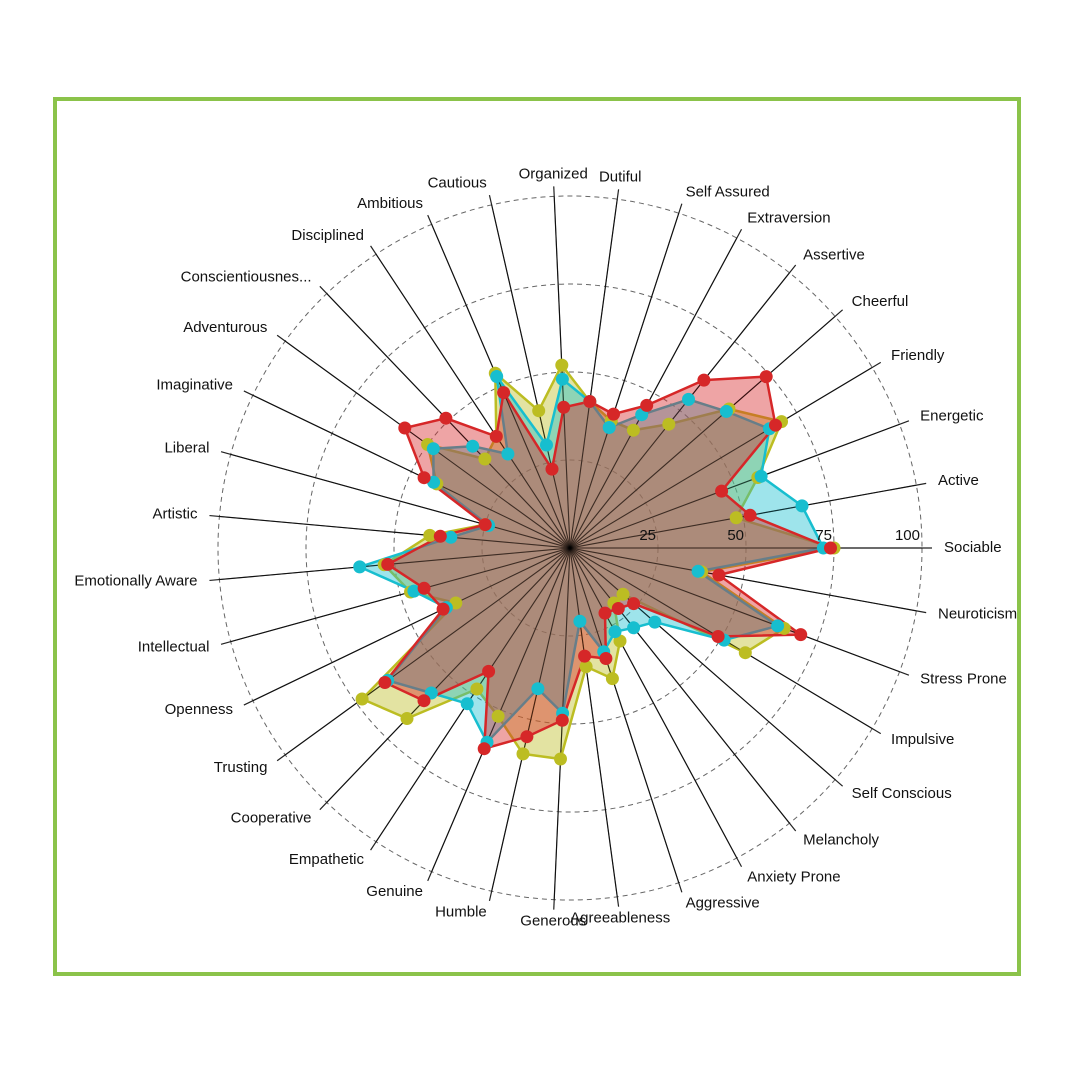 The height and width of the screenshot is (1080, 1080). I want to click on category-label: Cheerful, so click(880, 301).